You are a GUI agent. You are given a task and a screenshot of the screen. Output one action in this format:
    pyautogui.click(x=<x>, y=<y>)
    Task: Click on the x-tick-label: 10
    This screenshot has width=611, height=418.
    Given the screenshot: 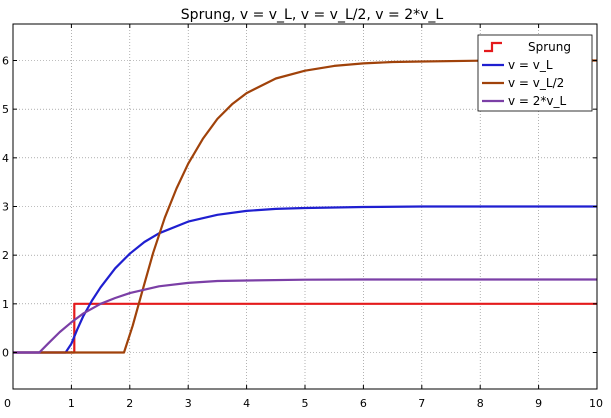 What is the action you would take?
    pyautogui.click(x=596, y=403)
    